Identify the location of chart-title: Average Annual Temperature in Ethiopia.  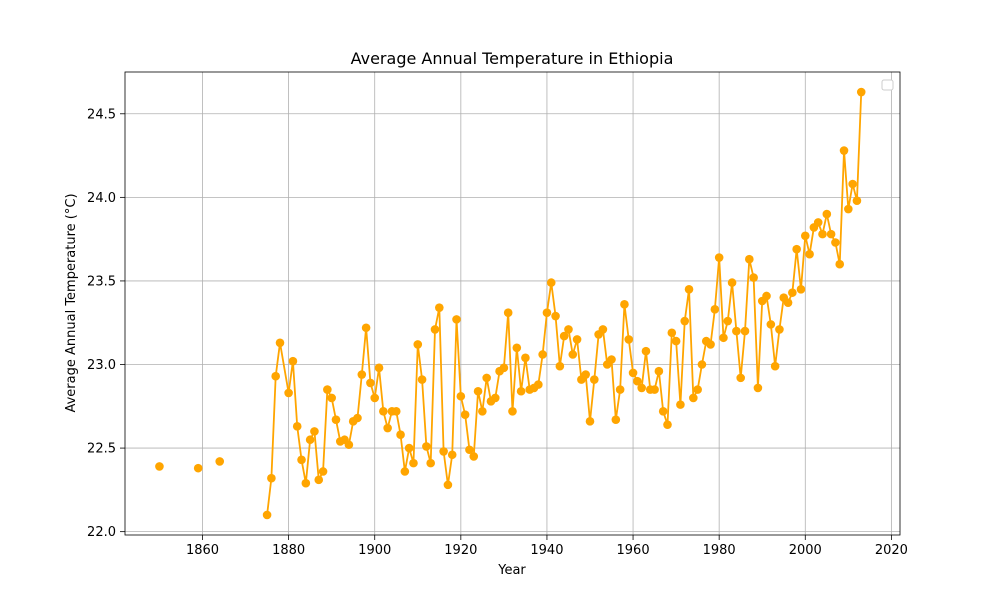
(512, 58).